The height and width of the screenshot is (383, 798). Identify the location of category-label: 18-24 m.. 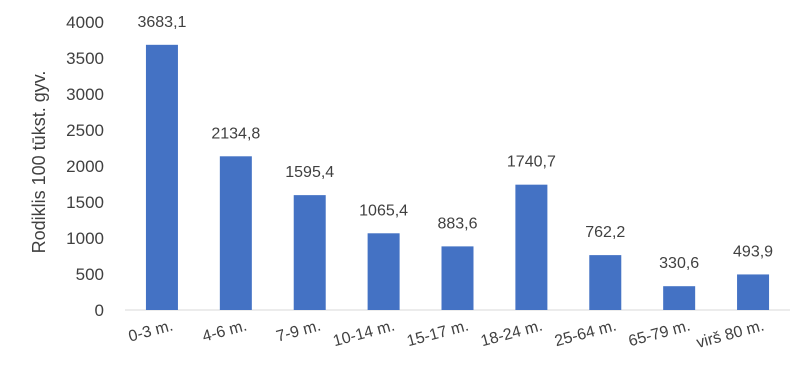
(511, 333).